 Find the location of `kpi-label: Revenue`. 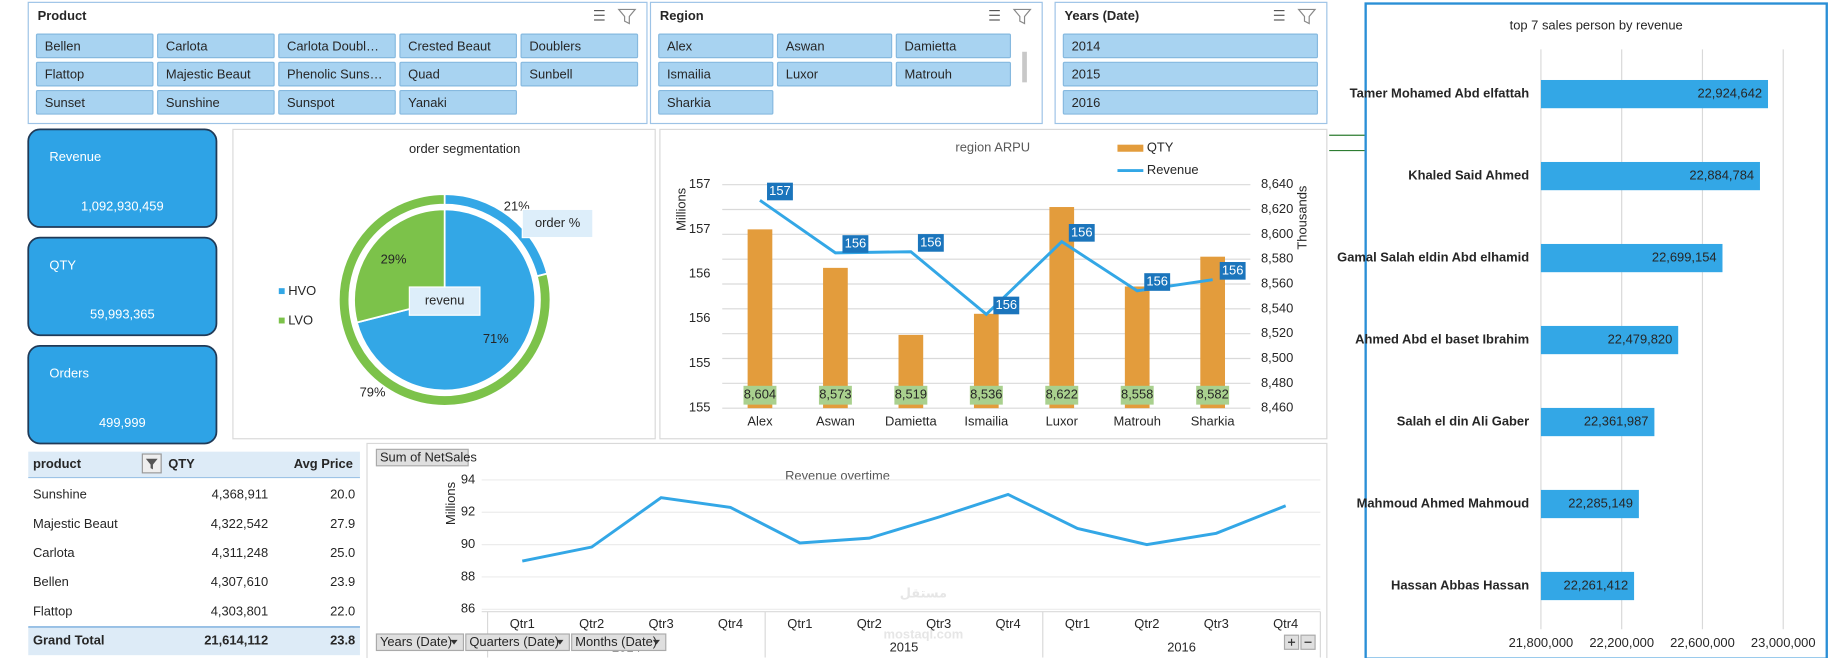

kpi-label: Revenue is located at coordinates (75, 156).